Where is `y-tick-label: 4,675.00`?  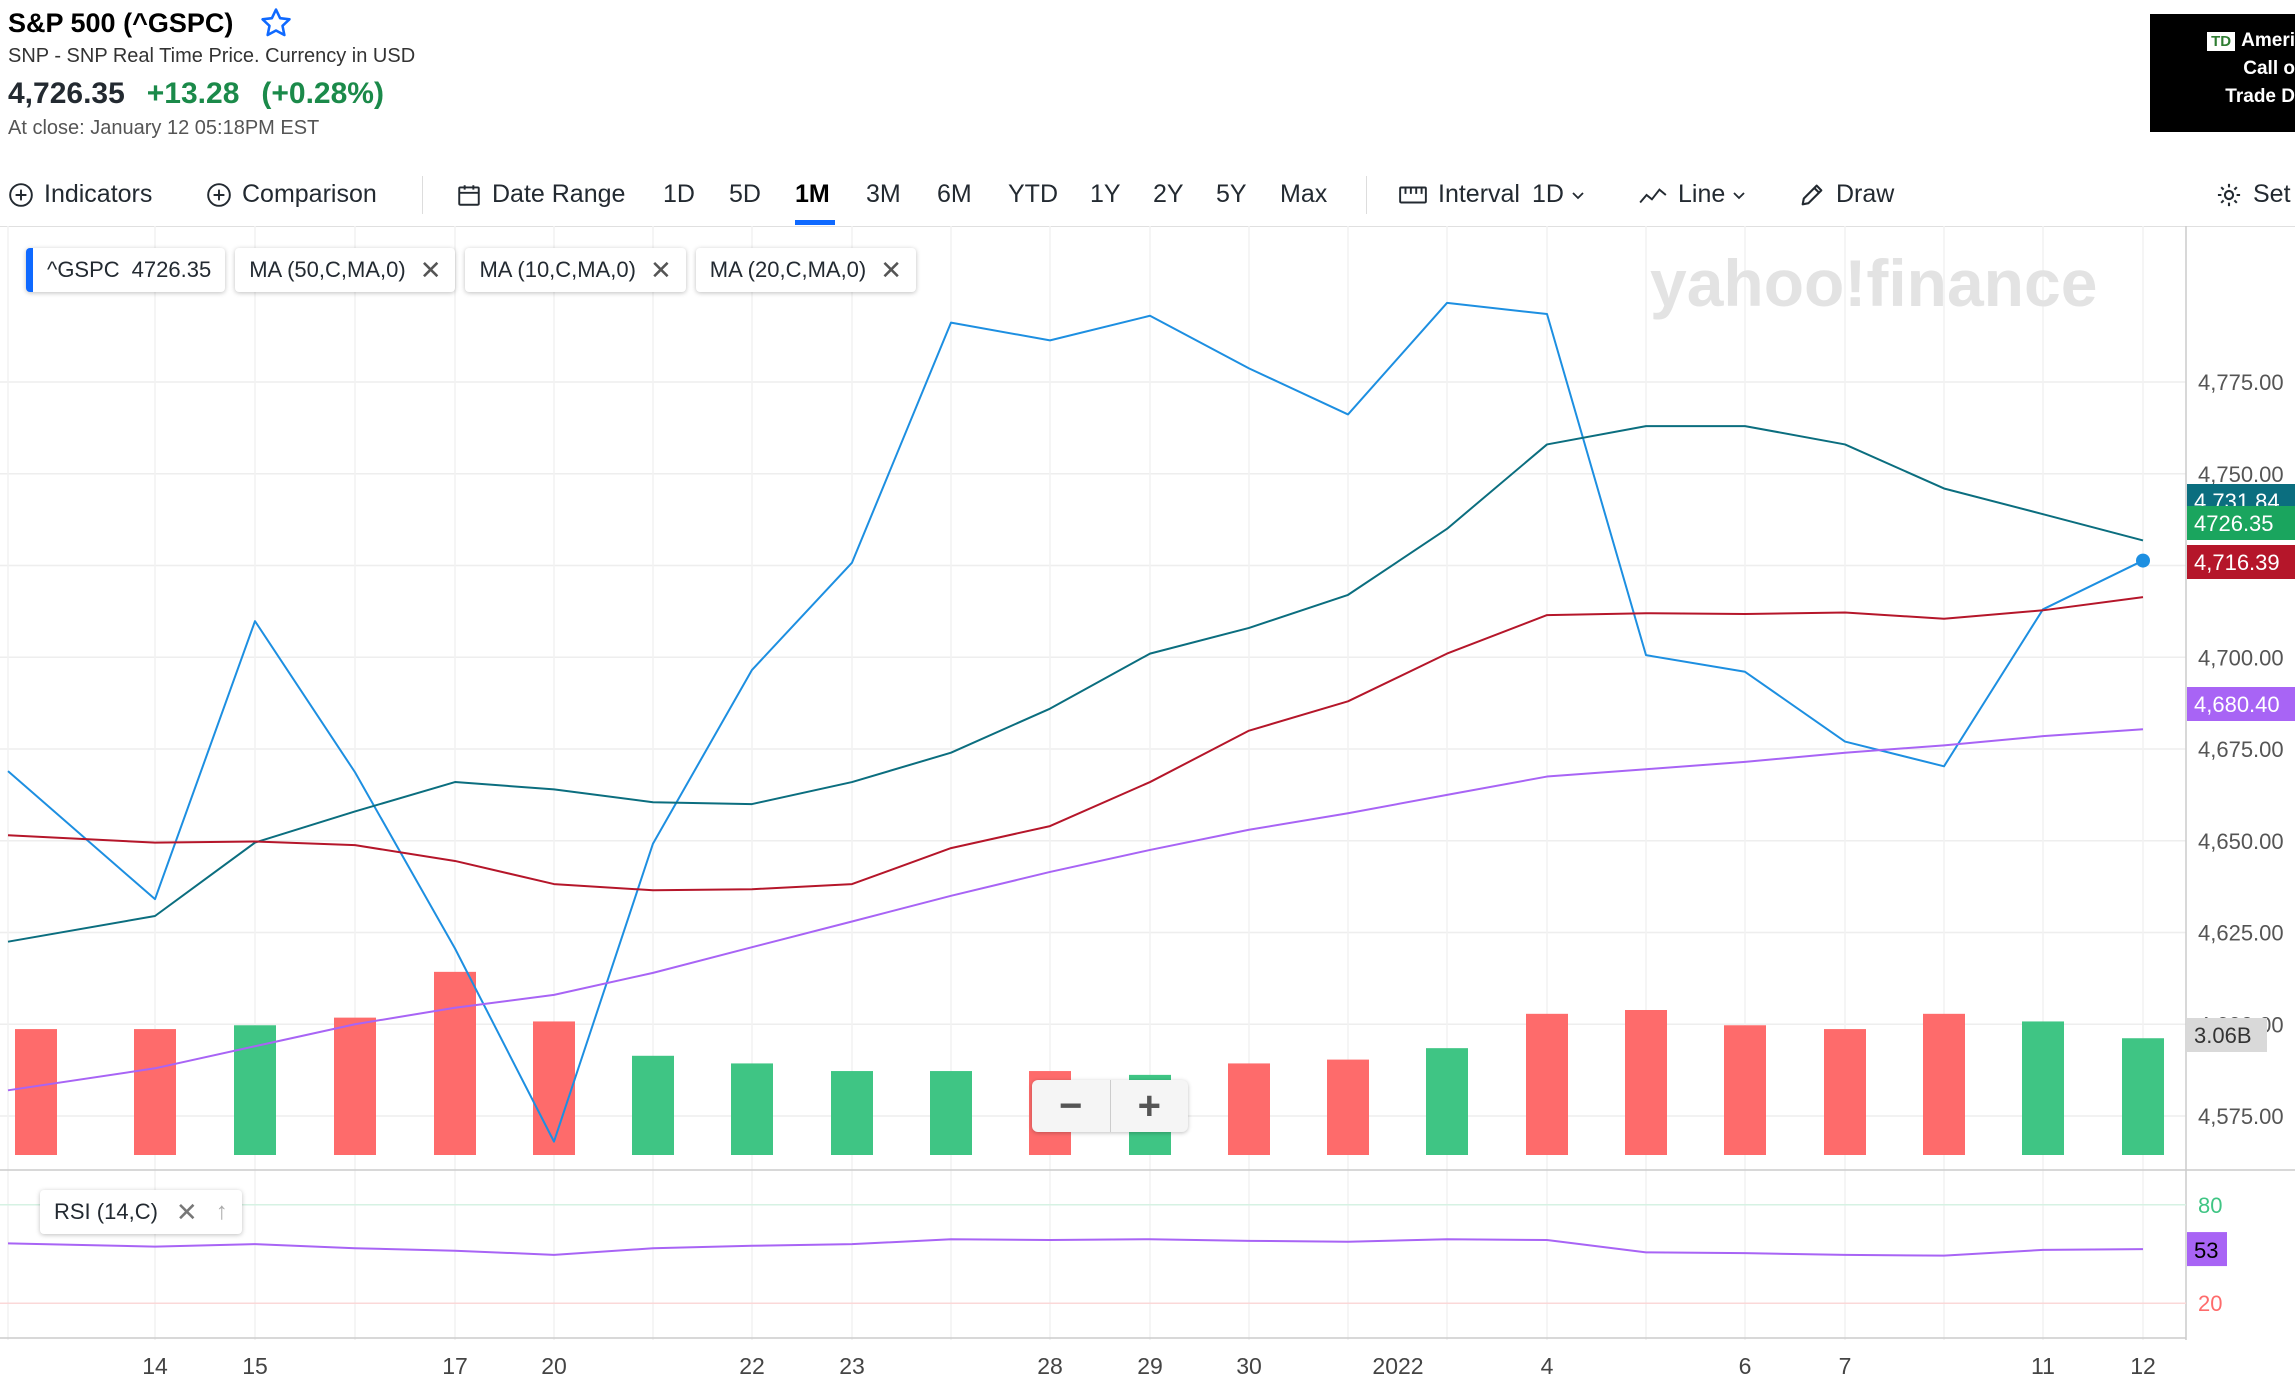
y-tick-label: 4,675.00 is located at coordinates (2241, 749).